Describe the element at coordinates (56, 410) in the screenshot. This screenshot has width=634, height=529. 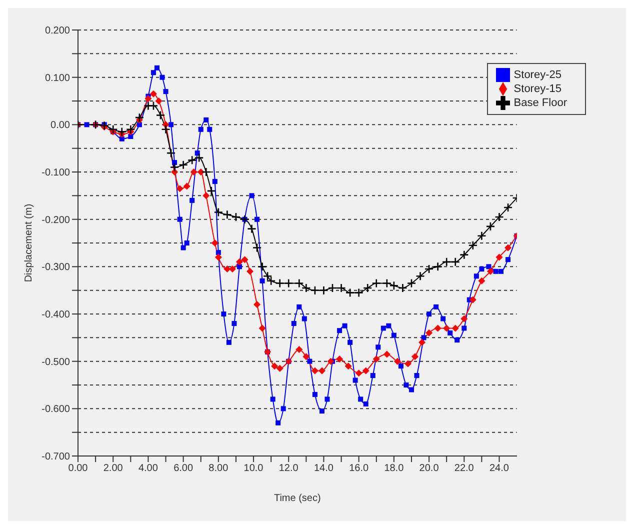
I see `y-tick-label: -0.600` at that location.